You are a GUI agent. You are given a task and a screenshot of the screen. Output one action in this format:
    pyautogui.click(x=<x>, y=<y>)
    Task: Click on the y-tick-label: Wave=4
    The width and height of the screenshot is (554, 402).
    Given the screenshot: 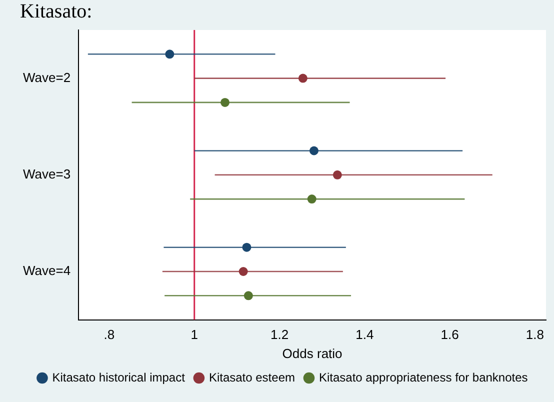 What is the action you would take?
    pyautogui.click(x=46, y=270)
    